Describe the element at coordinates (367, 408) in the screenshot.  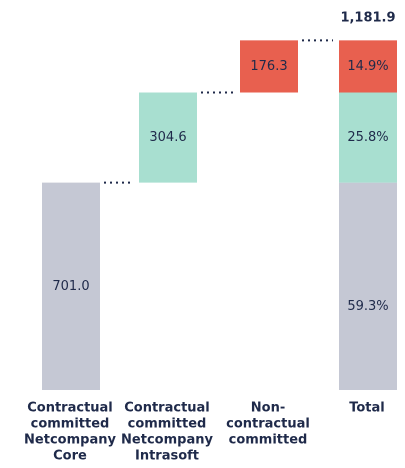
I see `x-tick-label: Total` at that location.